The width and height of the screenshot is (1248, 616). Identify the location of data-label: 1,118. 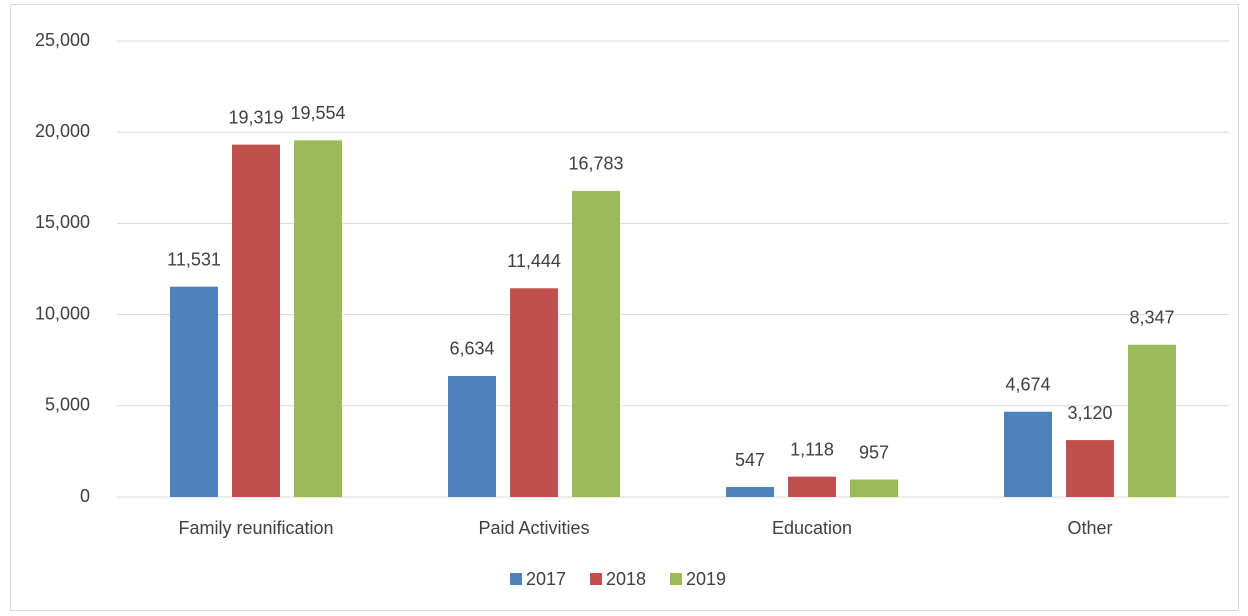
(812, 449).